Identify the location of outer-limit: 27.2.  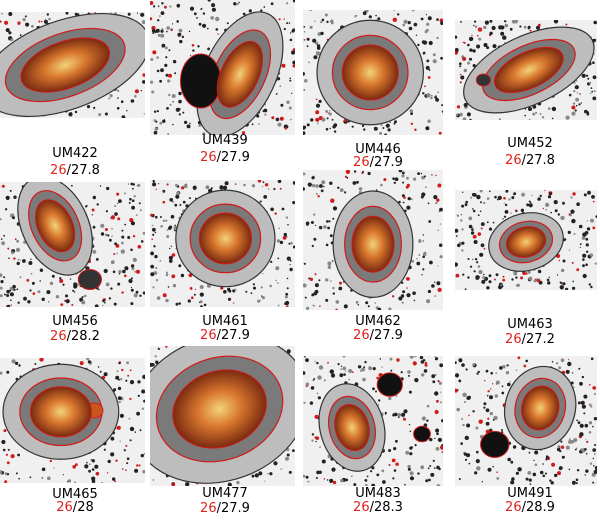
(540, 339).